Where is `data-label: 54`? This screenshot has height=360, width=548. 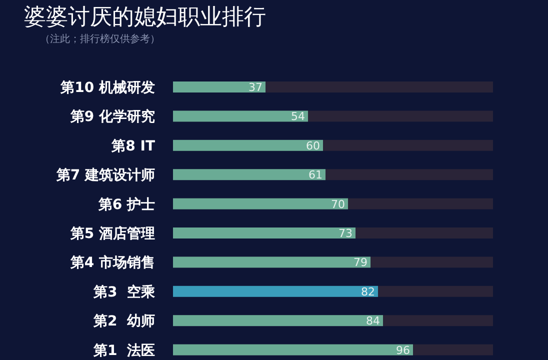
data-label: 54 is located at coordinates (298, 117).